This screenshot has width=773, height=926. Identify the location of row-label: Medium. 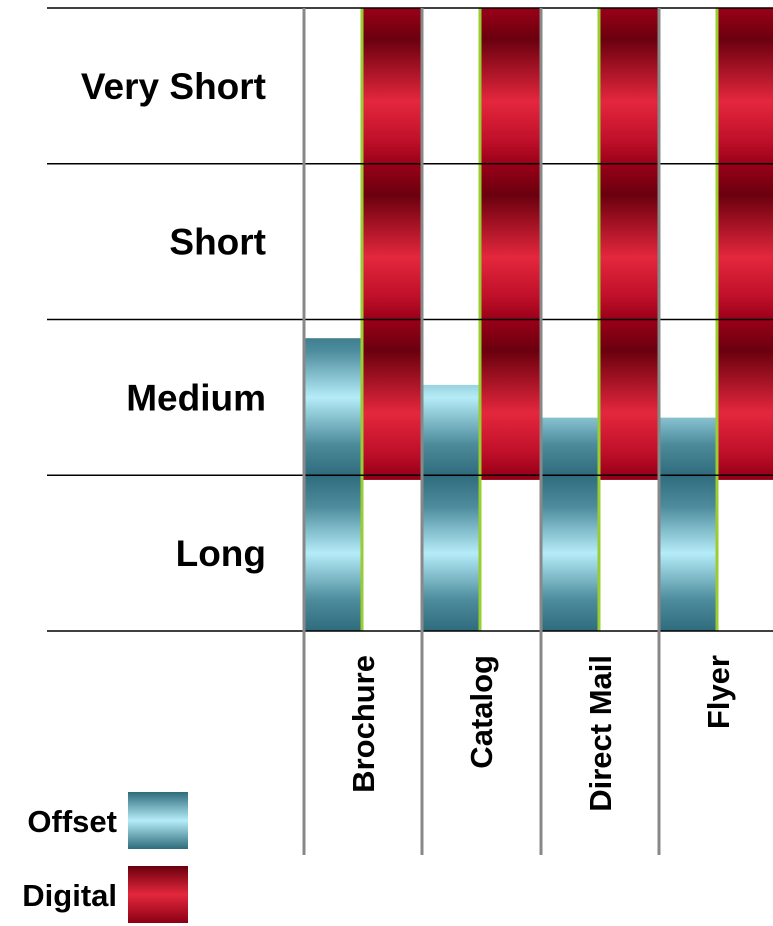
(196, 397).